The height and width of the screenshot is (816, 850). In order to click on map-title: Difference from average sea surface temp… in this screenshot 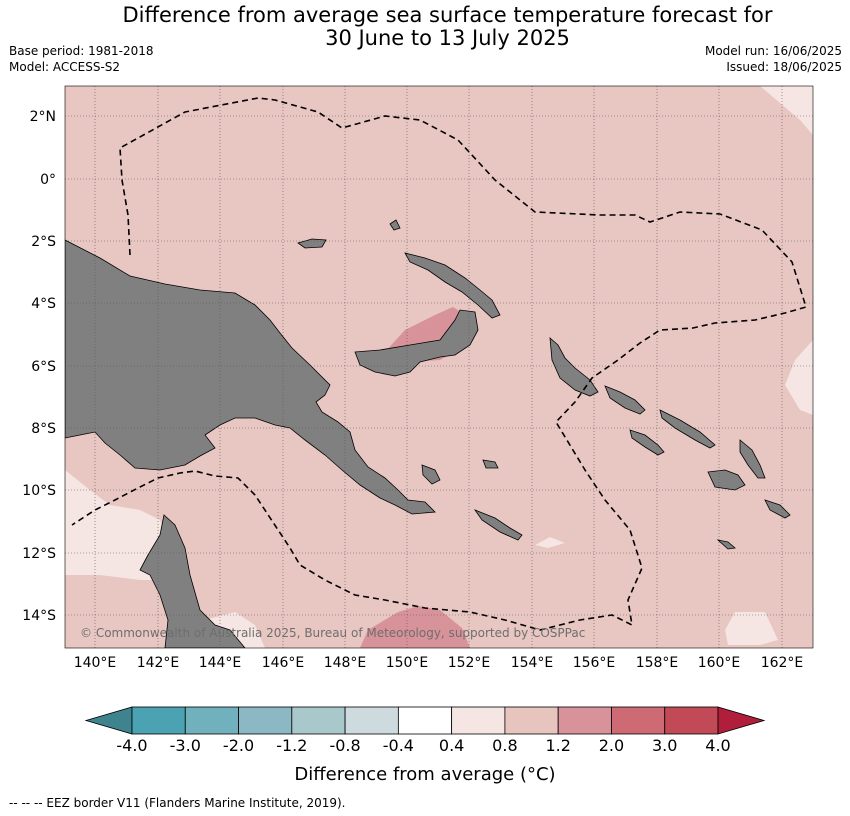, I will do `click(425, 27)`.